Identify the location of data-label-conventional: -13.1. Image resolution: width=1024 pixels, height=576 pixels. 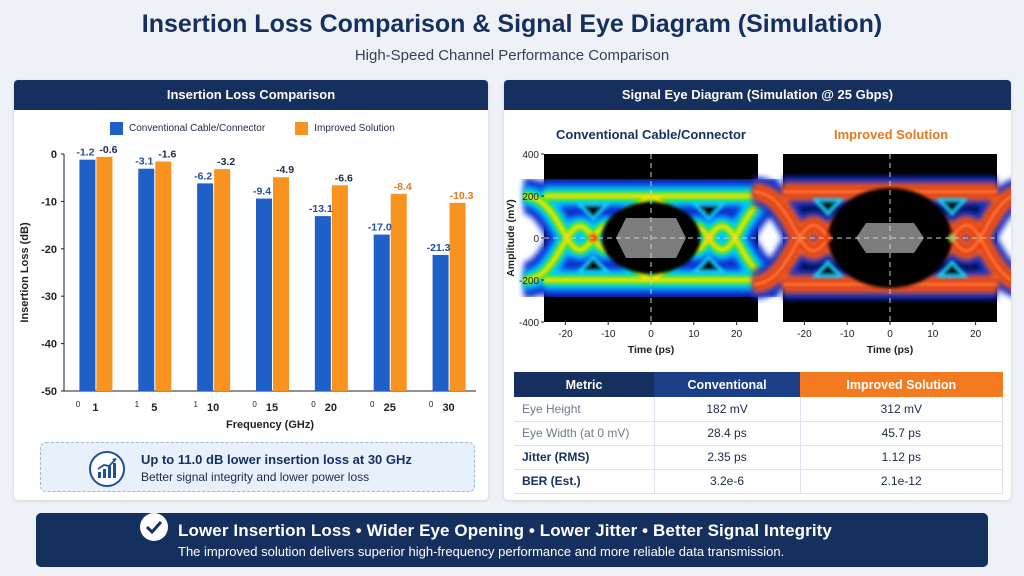
(321, 209).